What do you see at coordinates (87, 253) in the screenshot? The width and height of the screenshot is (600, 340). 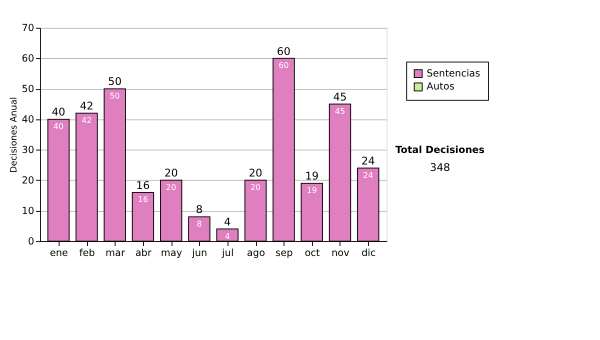 I see `x-tick-label: feb` at bounding box center [87, 253].